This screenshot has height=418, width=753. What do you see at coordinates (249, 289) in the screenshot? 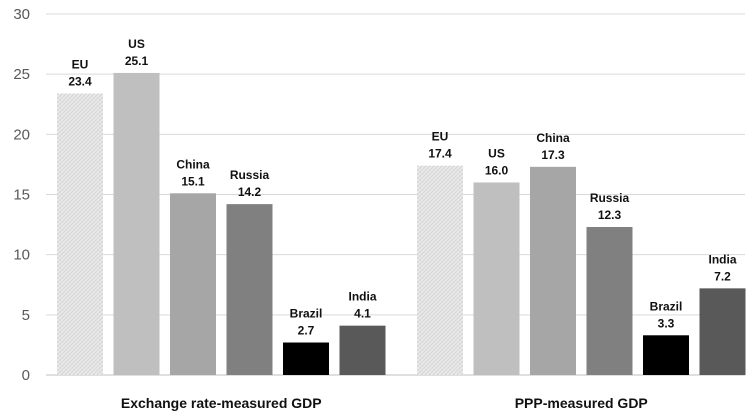
I see `bar-exchange-russia` at bounding box center [249, 289].